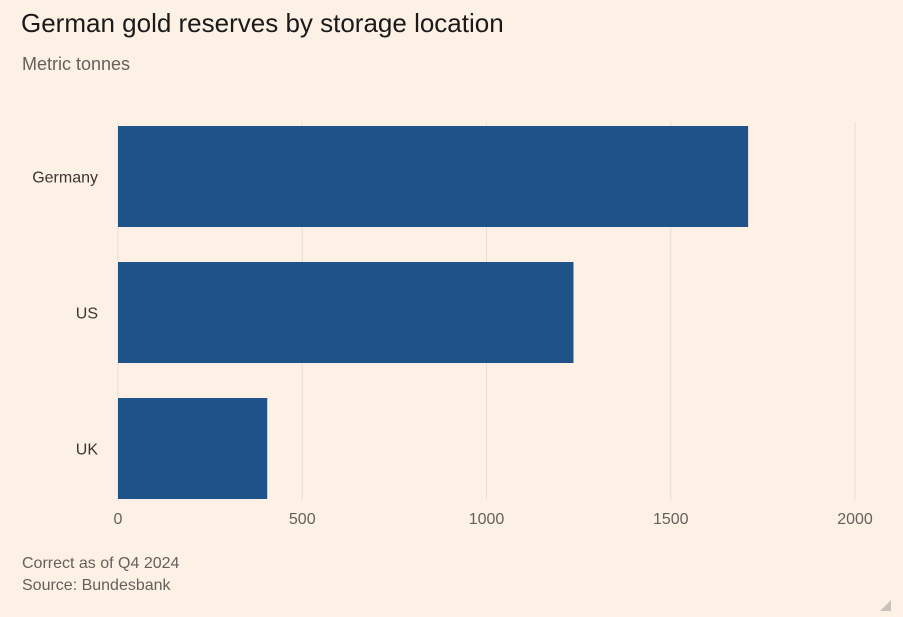 The height and width of the screenshot is (617, 903). I want to click on chart-subtitle: Metric tonnes, so click(76, 64).